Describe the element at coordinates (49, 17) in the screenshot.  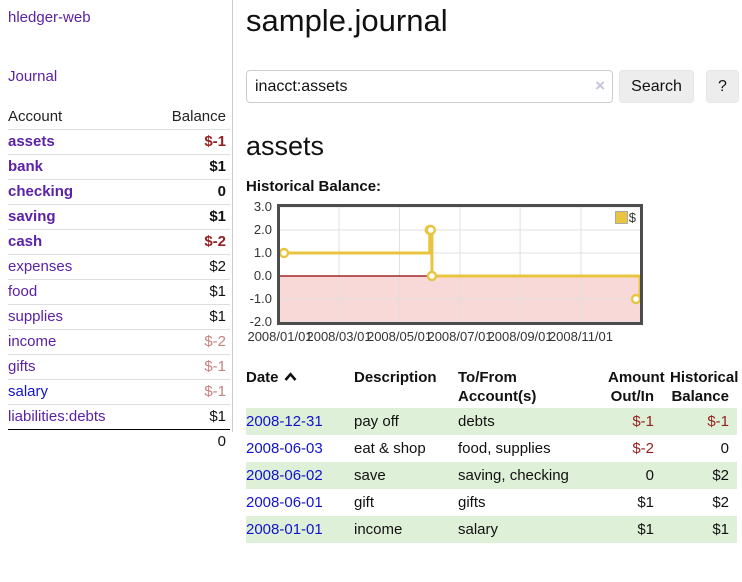
I see `app-brand-link: hledger-web` at that location.